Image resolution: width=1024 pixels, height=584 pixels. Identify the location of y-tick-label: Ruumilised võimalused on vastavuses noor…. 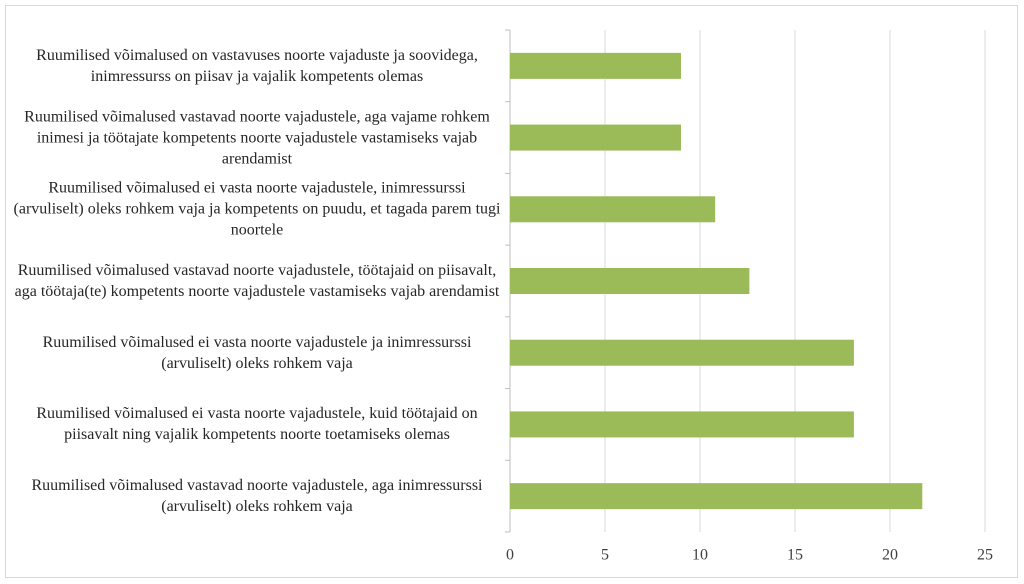
(257, 65).